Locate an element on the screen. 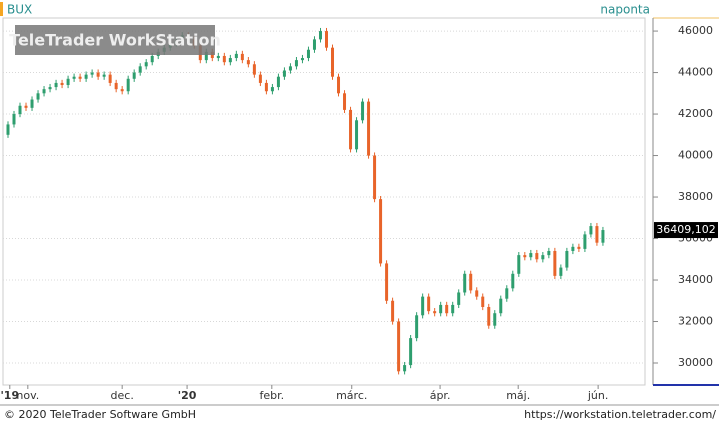  url: https://workstation.teletrader.com/ is located at coordinates (620, 414).